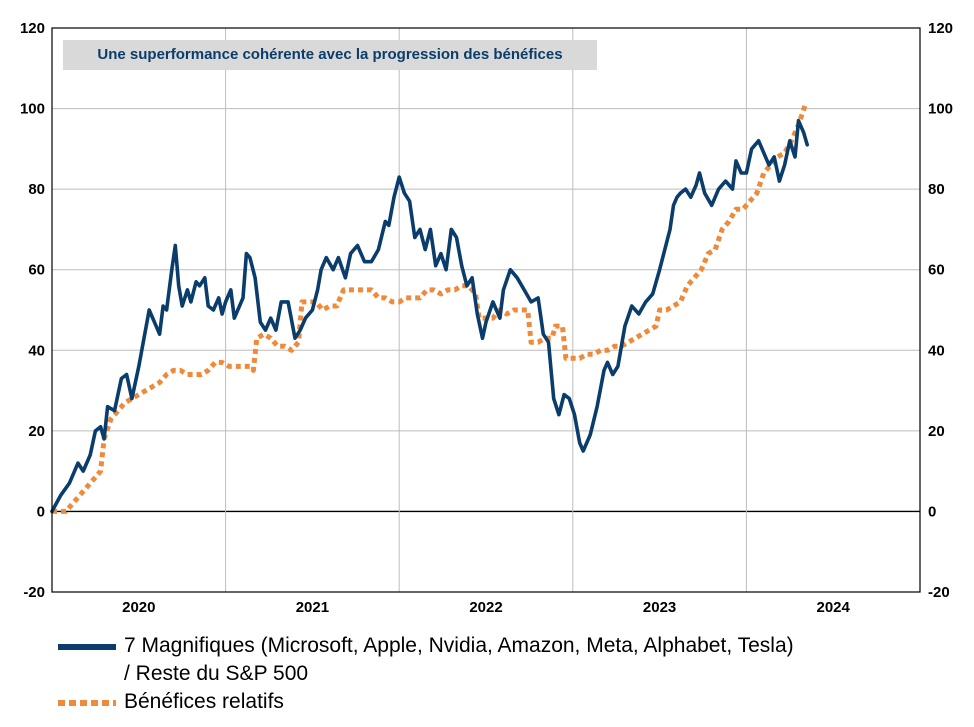 Image resolution: width=974 pixels, height=727 pixels. What do you see at coordinates (936, 350) in the screenshot?
I see `y-tick-label-right: 40` at bounding box center [936, 350].